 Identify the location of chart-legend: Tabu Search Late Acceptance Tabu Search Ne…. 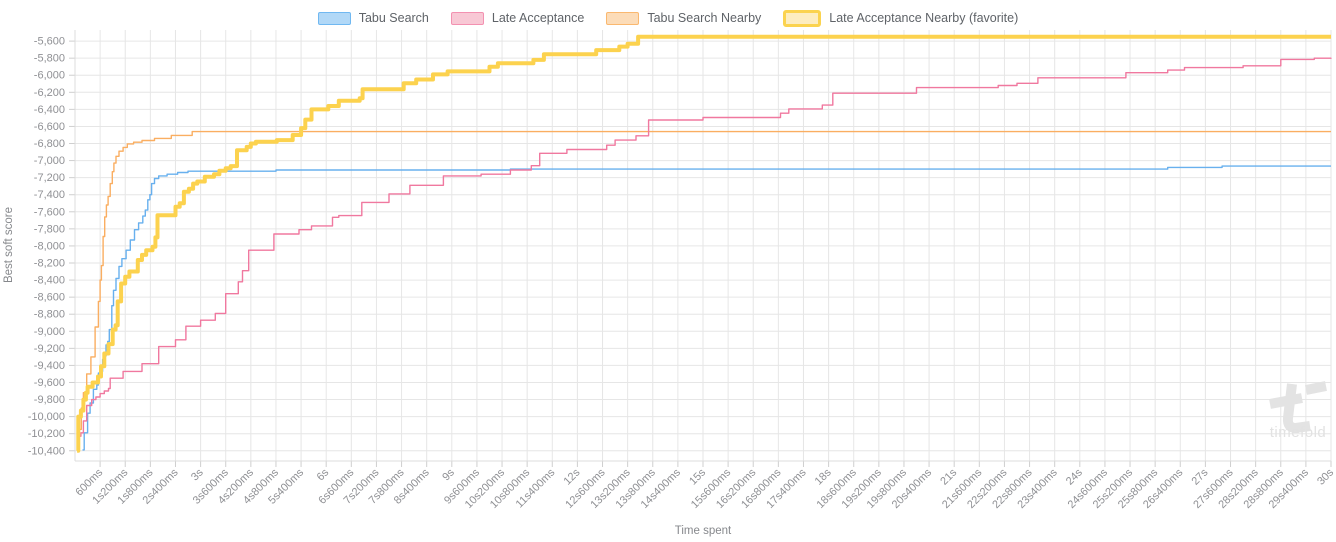
(668, 18).